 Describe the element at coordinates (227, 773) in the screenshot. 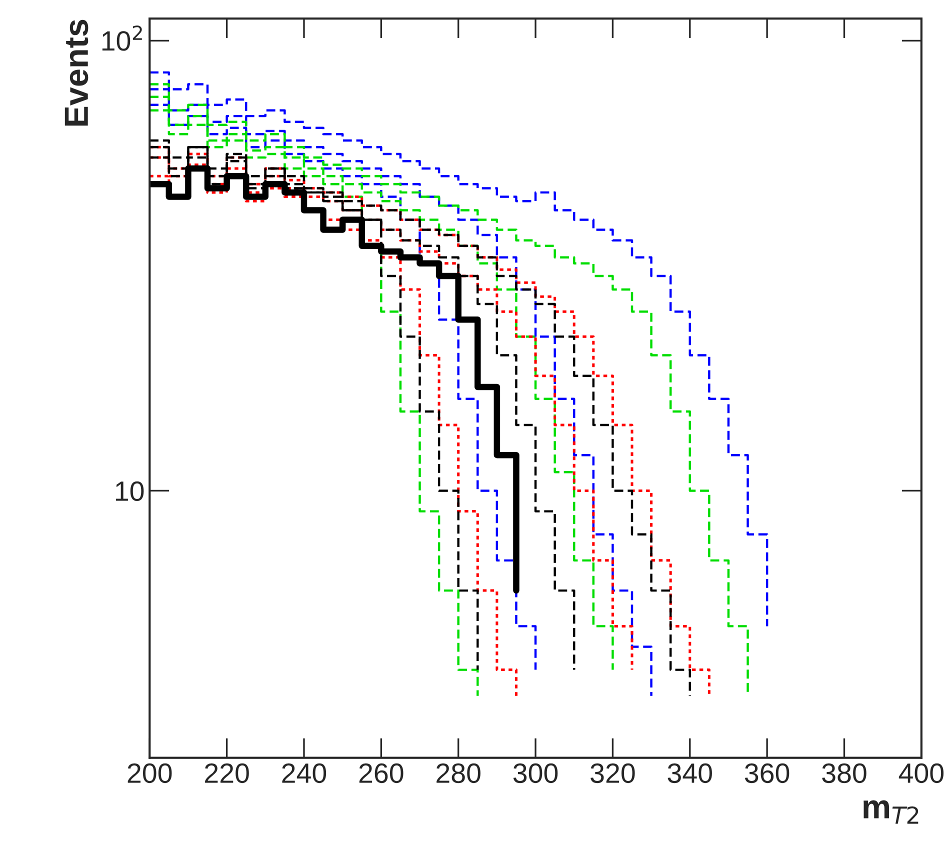

I see `x-tick-label: 220` at that location.